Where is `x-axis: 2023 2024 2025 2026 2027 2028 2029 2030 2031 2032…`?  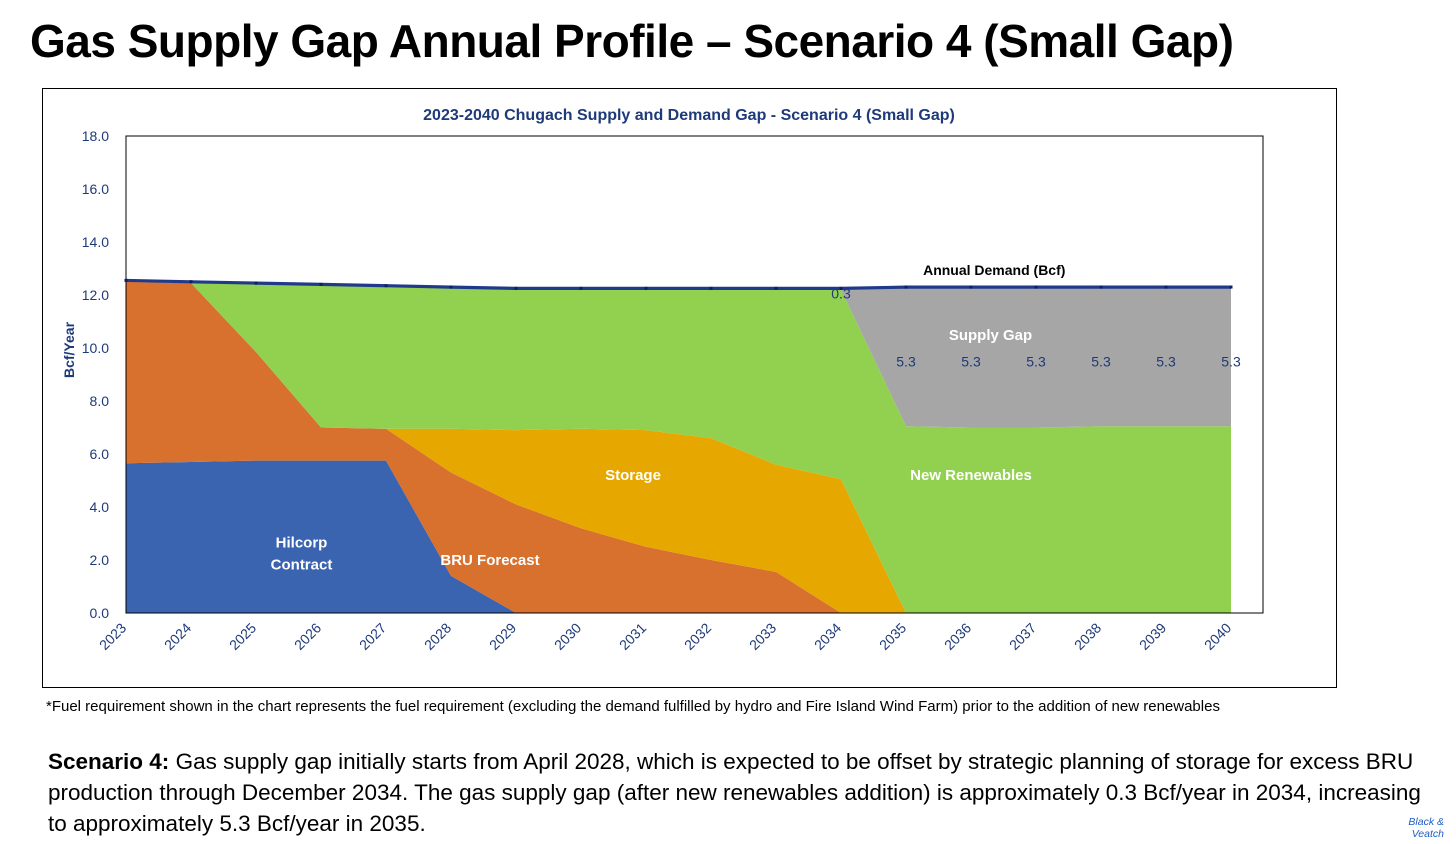
x-axis: 2023 2024 2025 2026 2027 2028 2029 2030 2031 2032… is located at coordinates (665, 635).